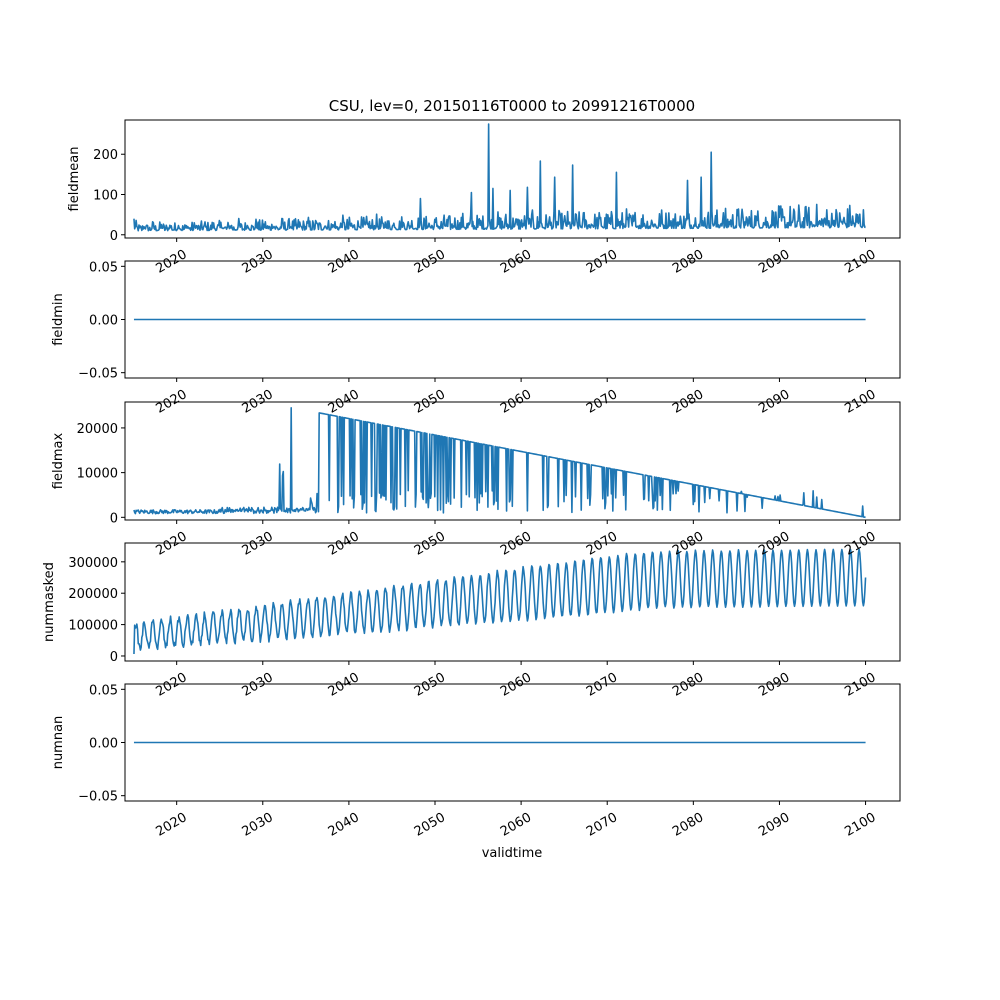 The width and height of the screenshot is (1000, 1000). What do you see at coordinates (499, 463) in the screenshot?
I see `series-line-fieldmax` at bounding box center [499, 463].